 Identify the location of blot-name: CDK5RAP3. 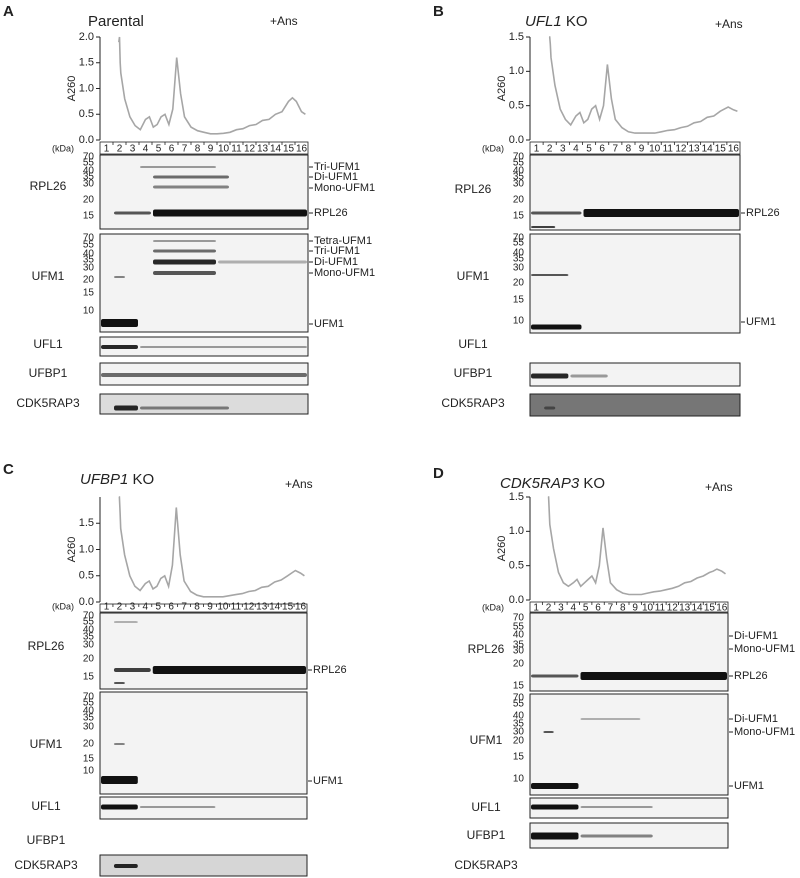
(473, 403).